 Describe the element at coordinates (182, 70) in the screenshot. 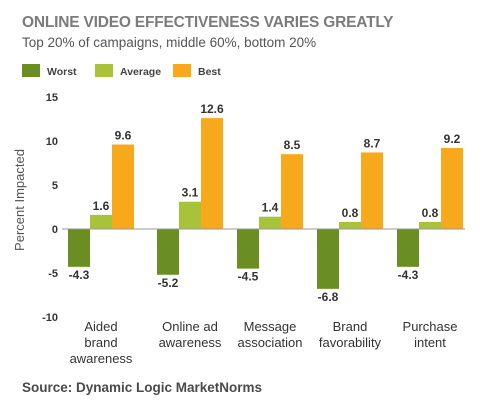

I see `legend-swatch-best` at that location.